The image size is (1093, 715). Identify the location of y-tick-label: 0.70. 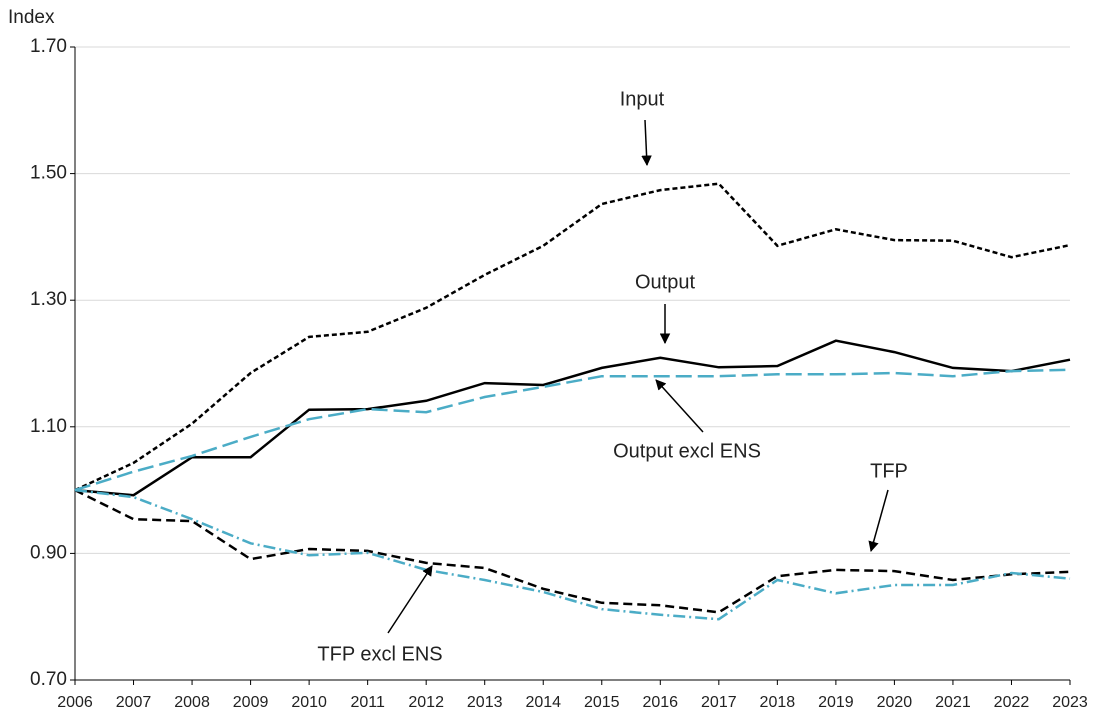
(48, 679).